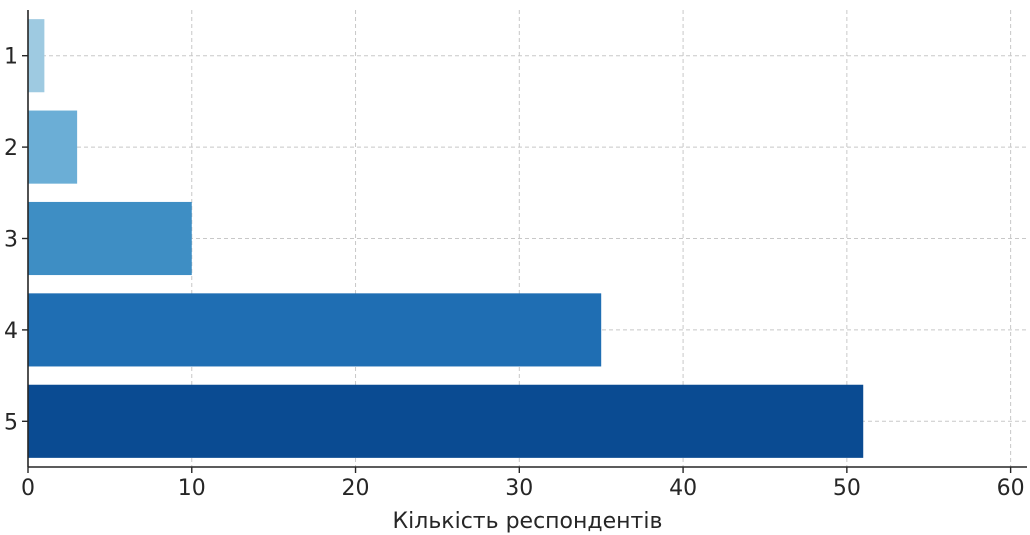 This screenshot has width=1030, height=535. Describe the element at coordinates (11, 422) in the screenshot. I see `y-tick-label: 5` at that location.